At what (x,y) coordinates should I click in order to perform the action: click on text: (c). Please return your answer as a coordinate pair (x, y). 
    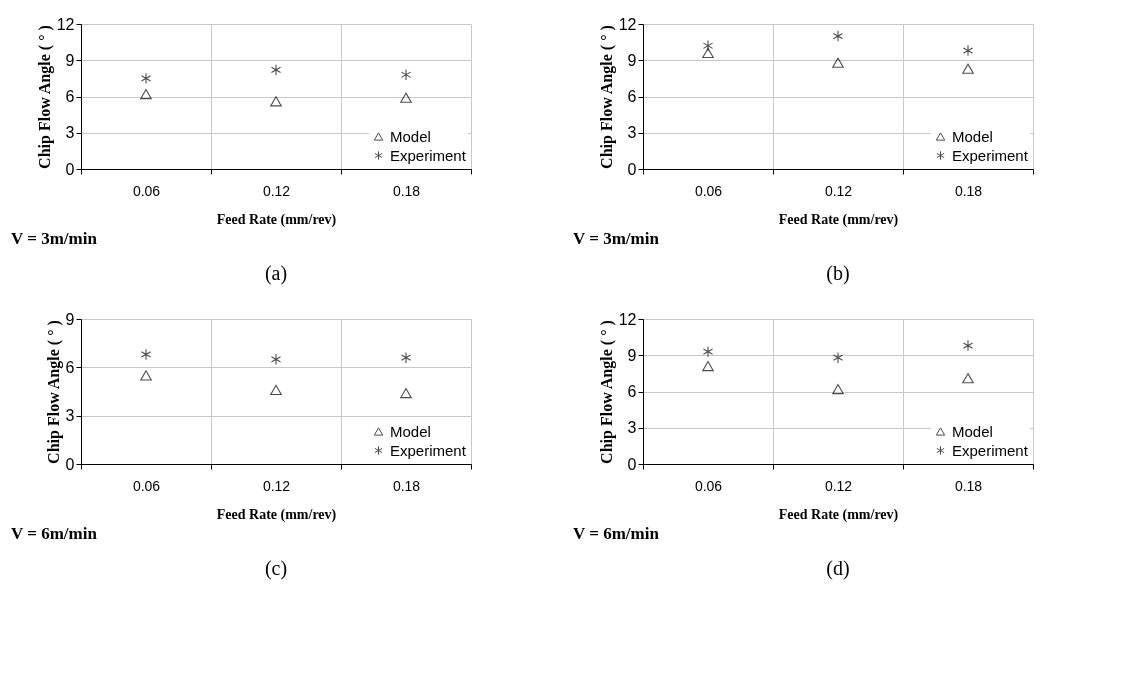
    Looking at the image, I should click on (276, 568).